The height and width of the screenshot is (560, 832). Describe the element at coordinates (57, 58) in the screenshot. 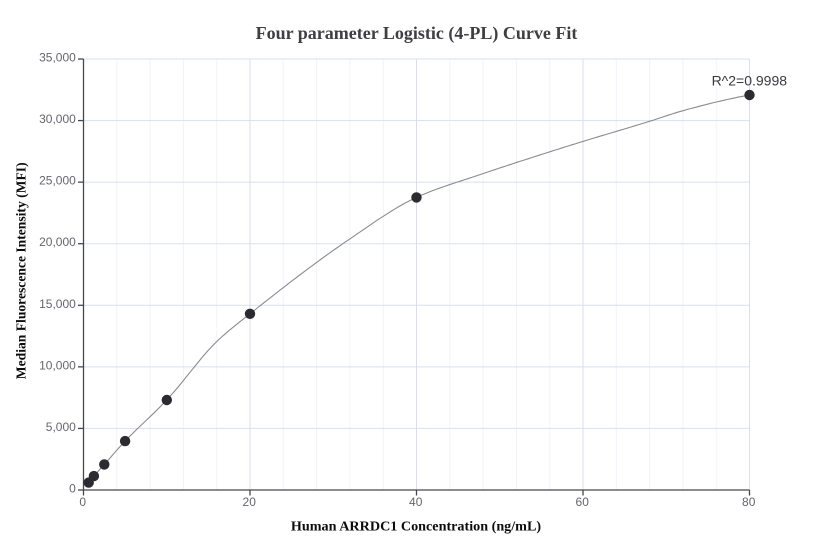

I see `svg-text: 35,000` at that location.